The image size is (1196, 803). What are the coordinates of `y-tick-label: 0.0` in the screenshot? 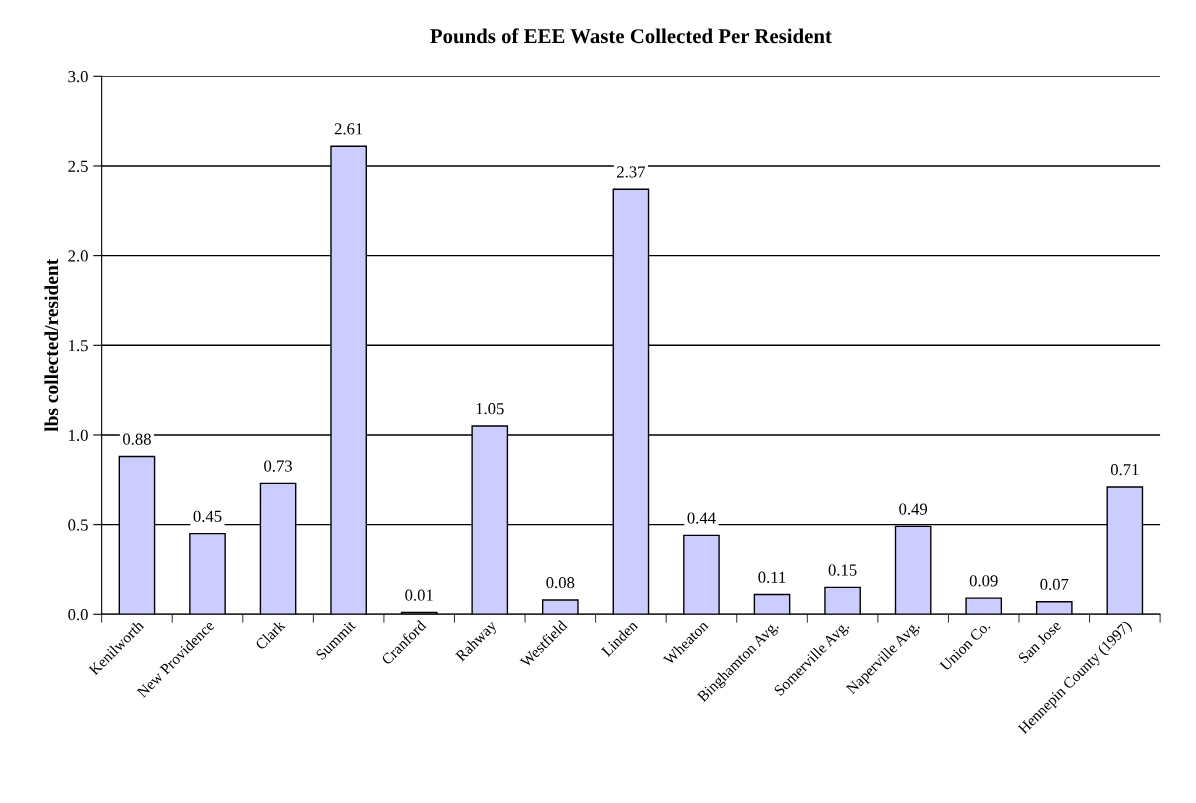 It's located at (78, 614).